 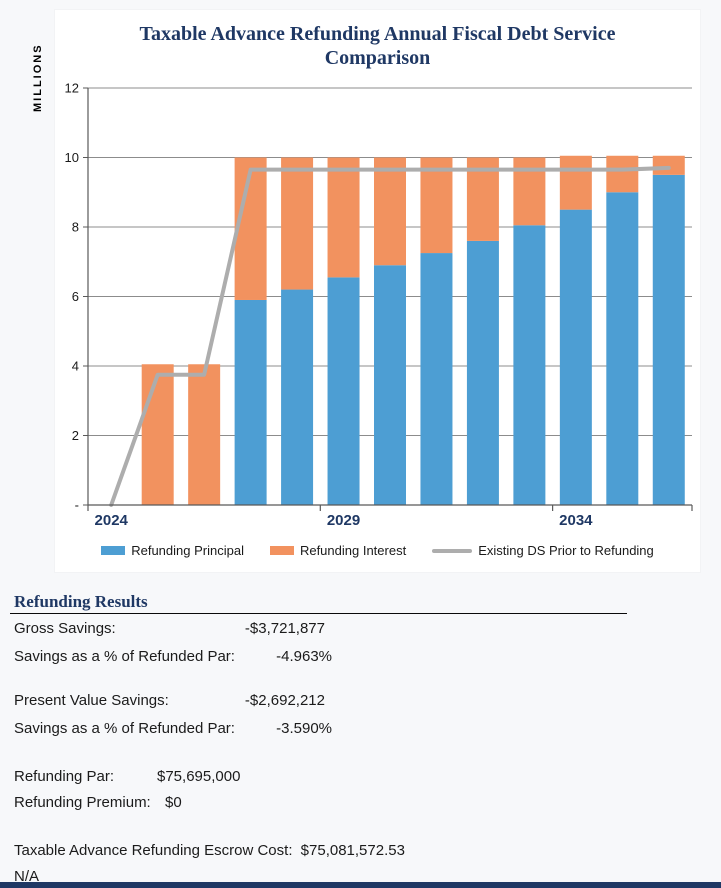 What do you see at coordinates (576, 520) in the screenshot?
I see `svg-text: 2034` at bounding box center [576, 520].